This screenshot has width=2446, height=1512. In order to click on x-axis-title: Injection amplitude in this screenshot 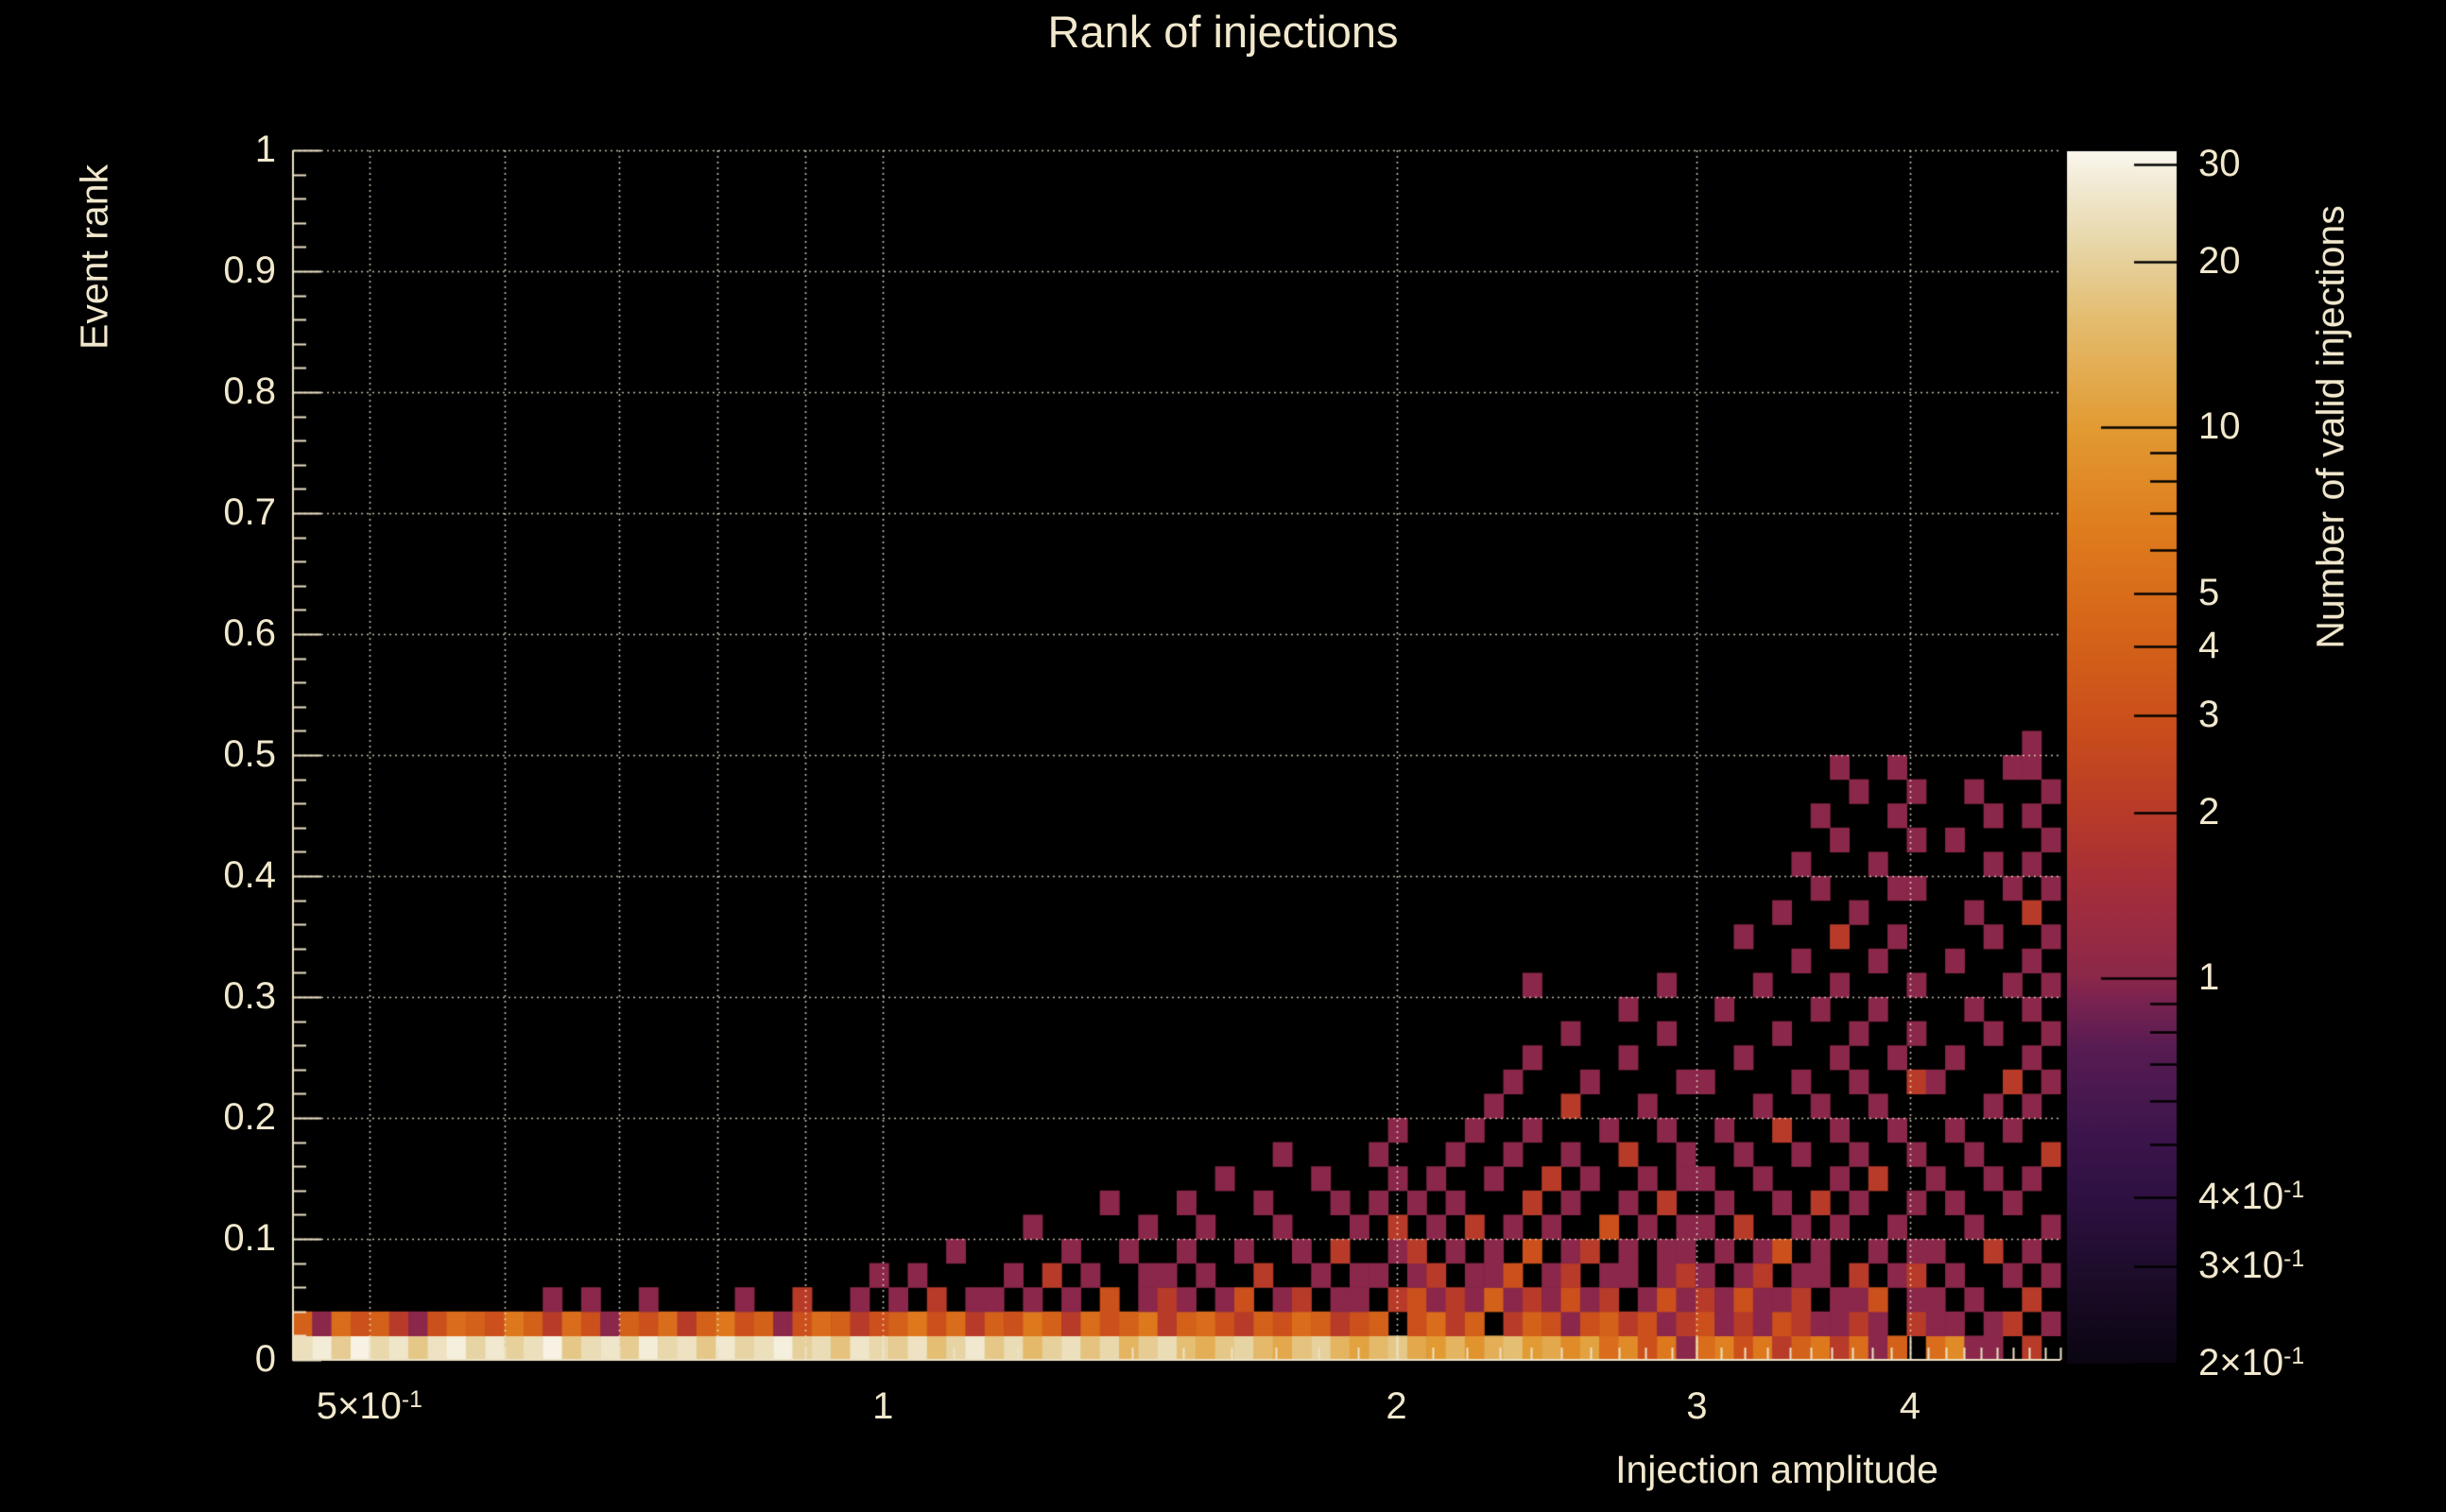, I will do `click(1776, 1469)`.